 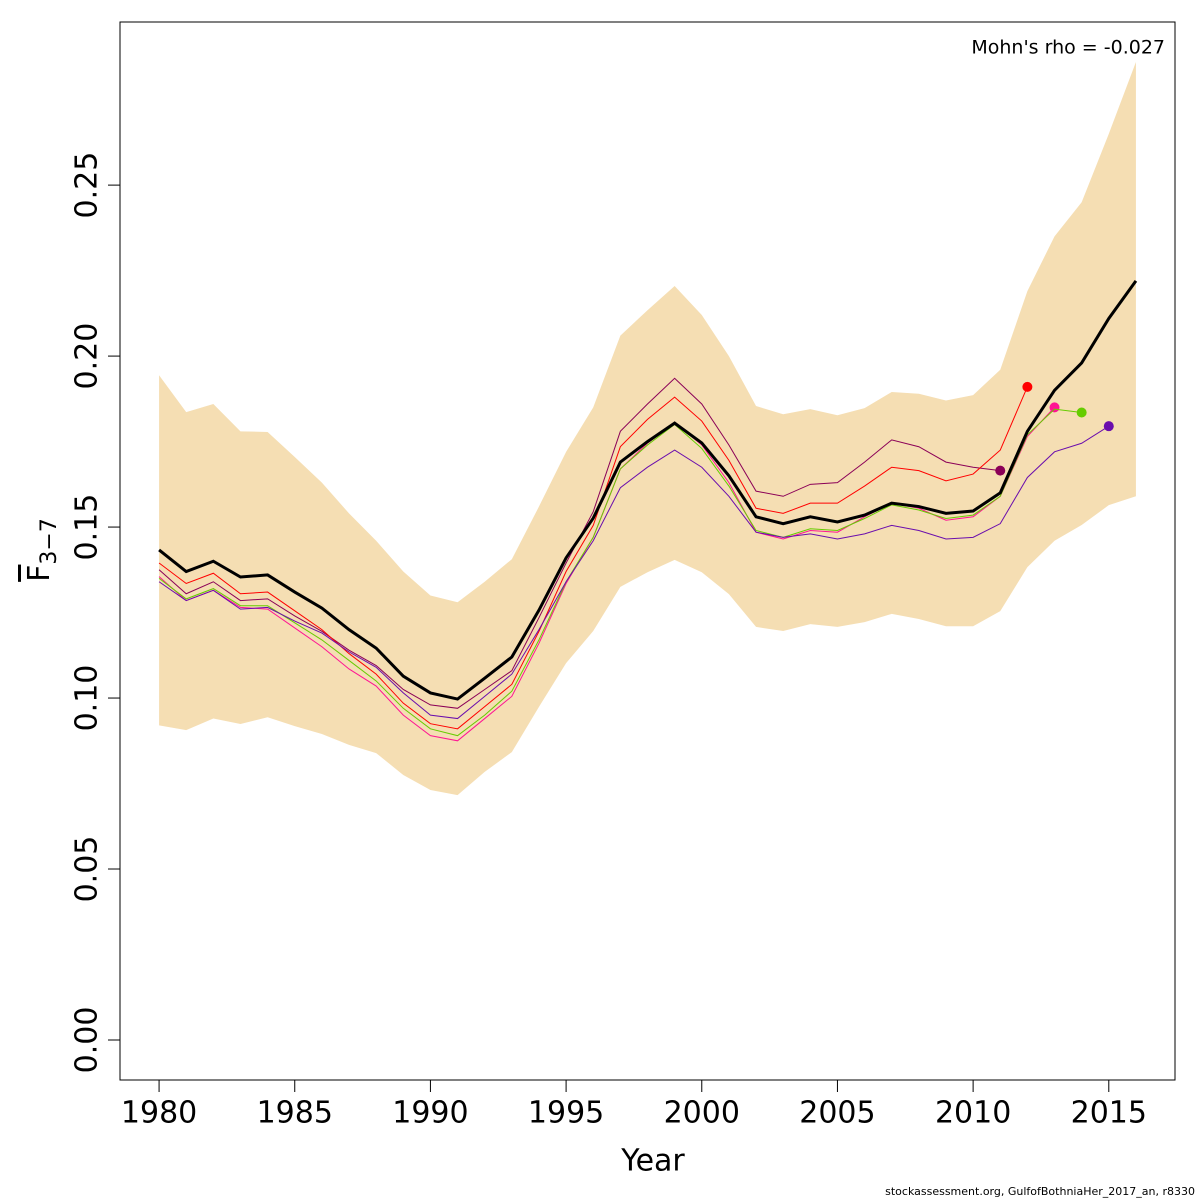 What do you see at coordinates (973, 1113) in the screenshot?
I see `x-tick-label: 2010` at bounding box center [973, 1113].